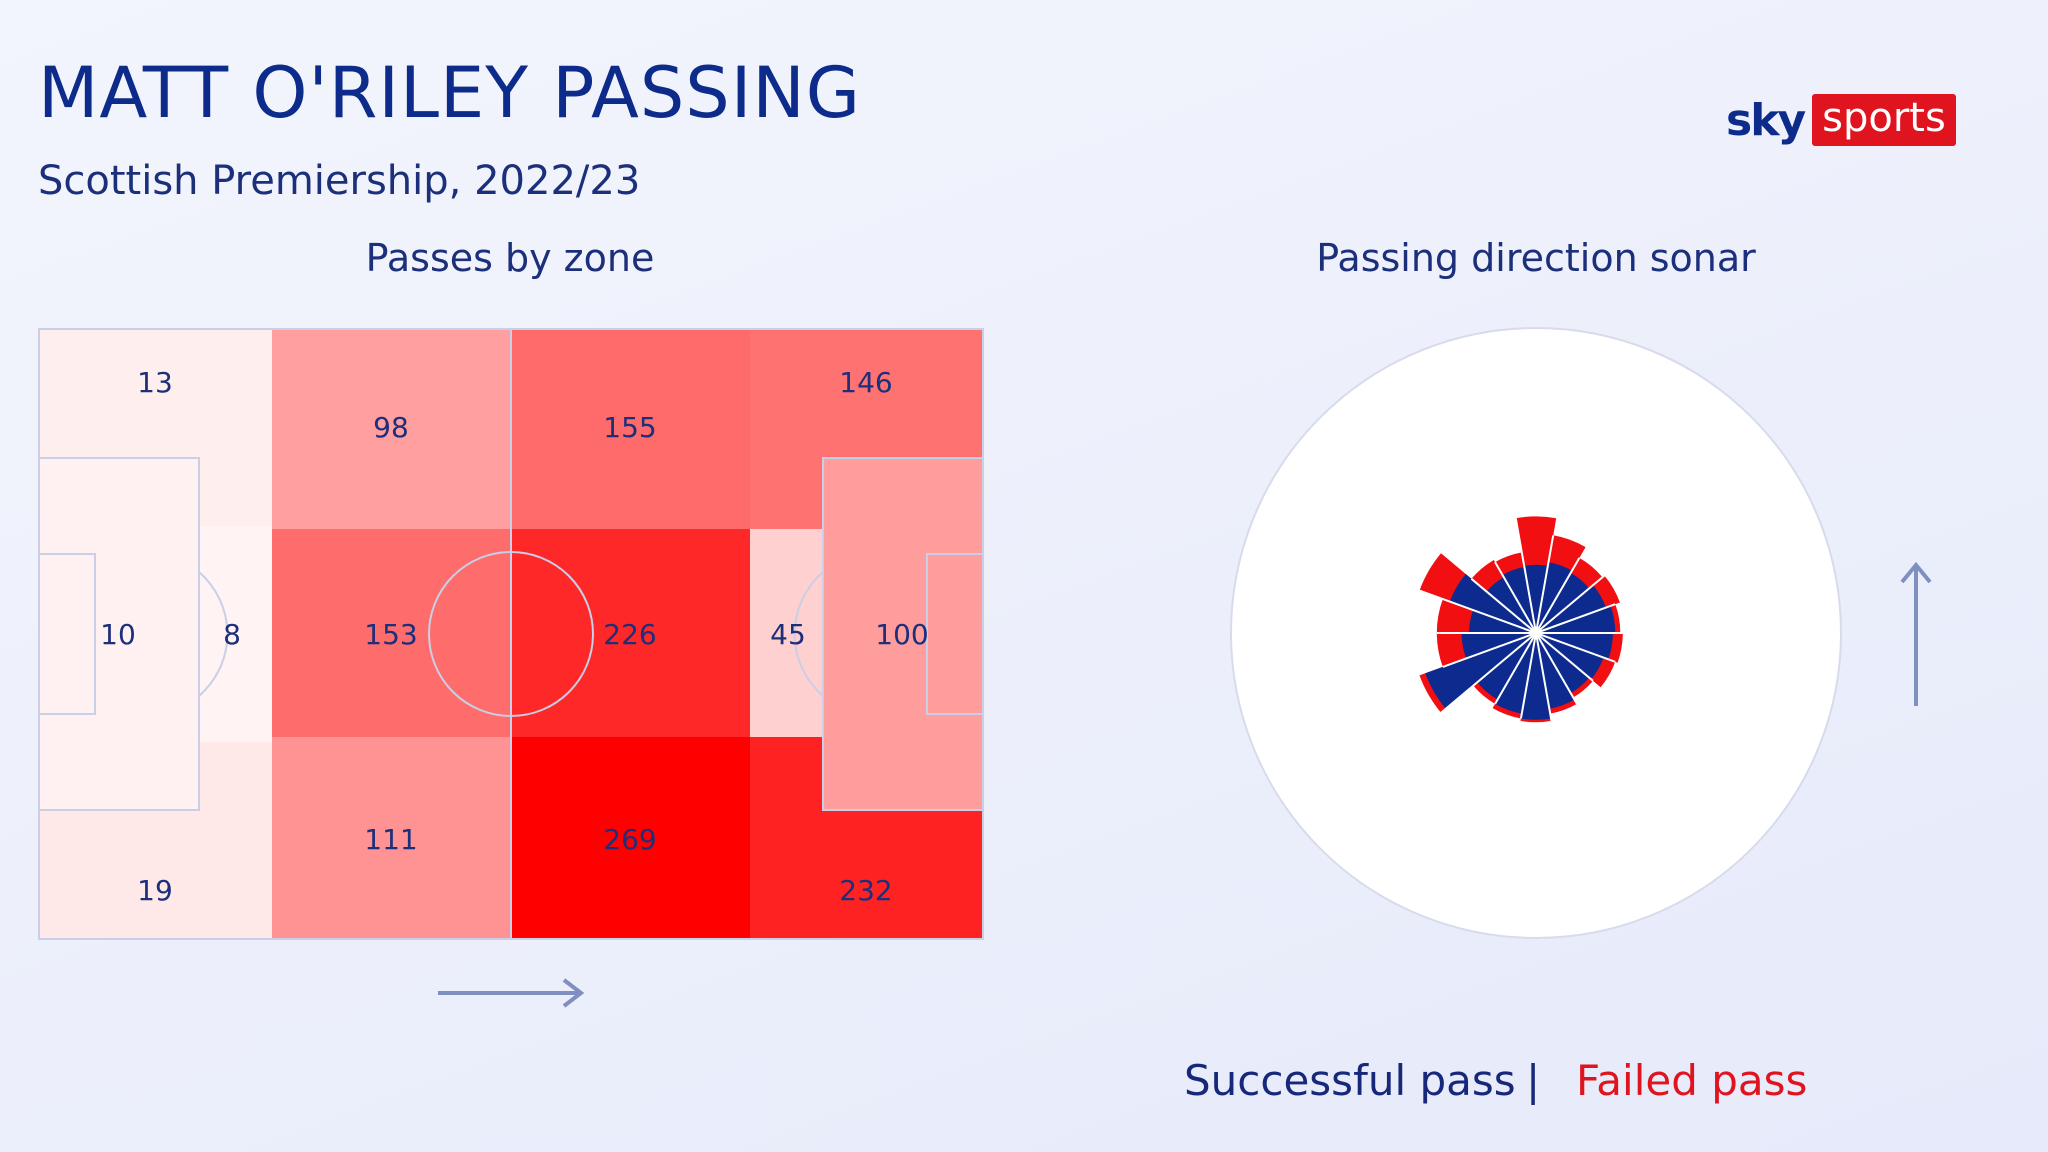 The width and height of the screenshot is (2048, 1152). I want to click on page-title: MATT O'RILEY PASSING, so click(449, 93).